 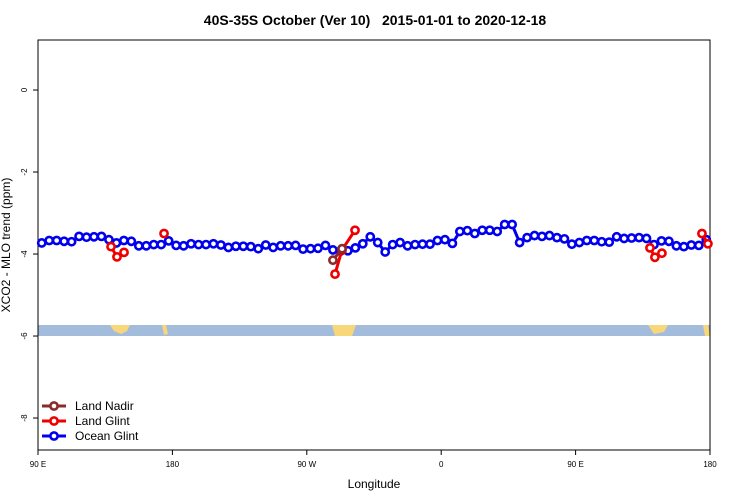 What do you see at coordinates (441, 464) in the screenshot?
I see `x-tick-label: 0` at bounding box center [441, 464].